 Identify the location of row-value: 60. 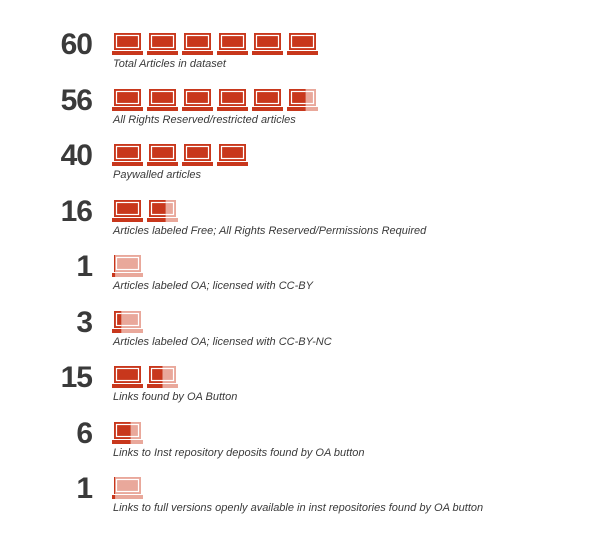
(76, 44).